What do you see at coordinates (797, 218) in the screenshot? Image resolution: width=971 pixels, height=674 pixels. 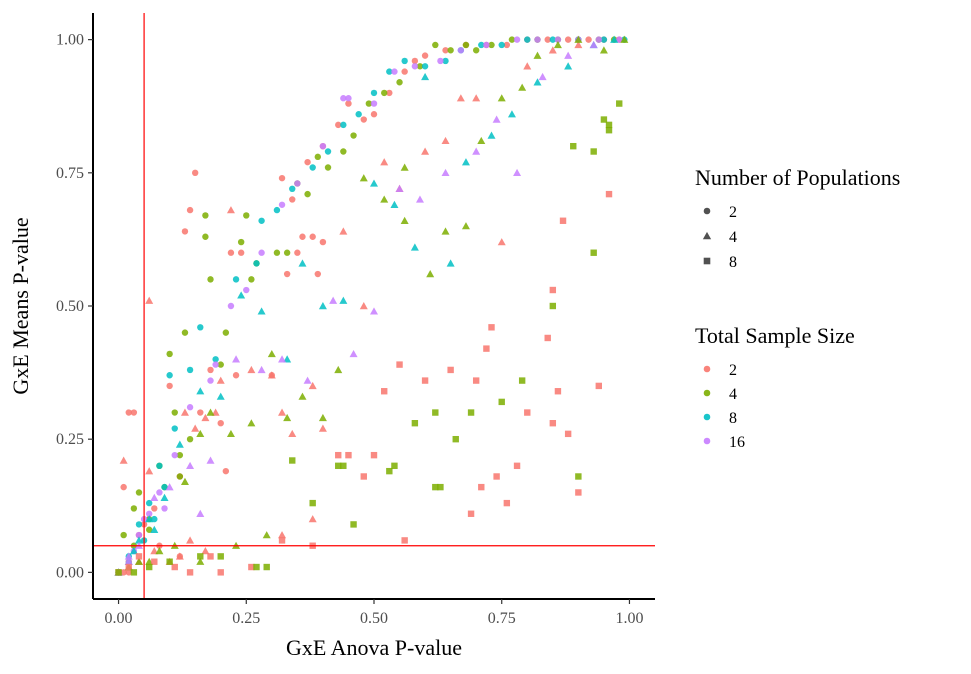 I see `legend-shape: Number of Populations 2 4 8` at bounding box center [797, 218].